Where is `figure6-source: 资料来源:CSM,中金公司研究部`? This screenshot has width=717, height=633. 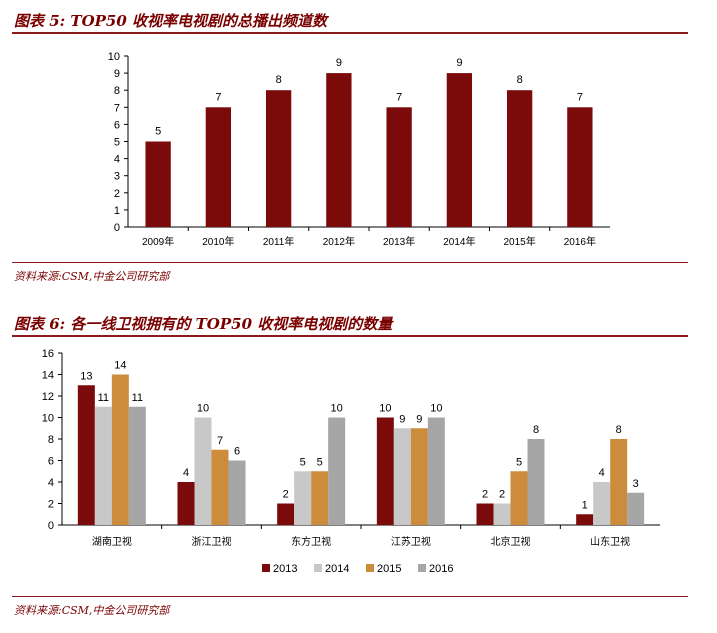
figure6-source: 资料来源:CSM,中金公司研究部 is located at coordinates (92, 610).